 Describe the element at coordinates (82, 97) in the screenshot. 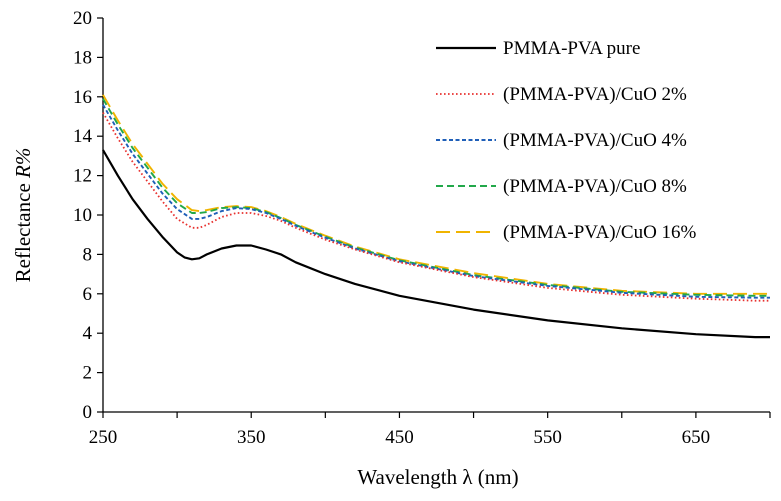

I see `y-tick-label: 16` at that location.